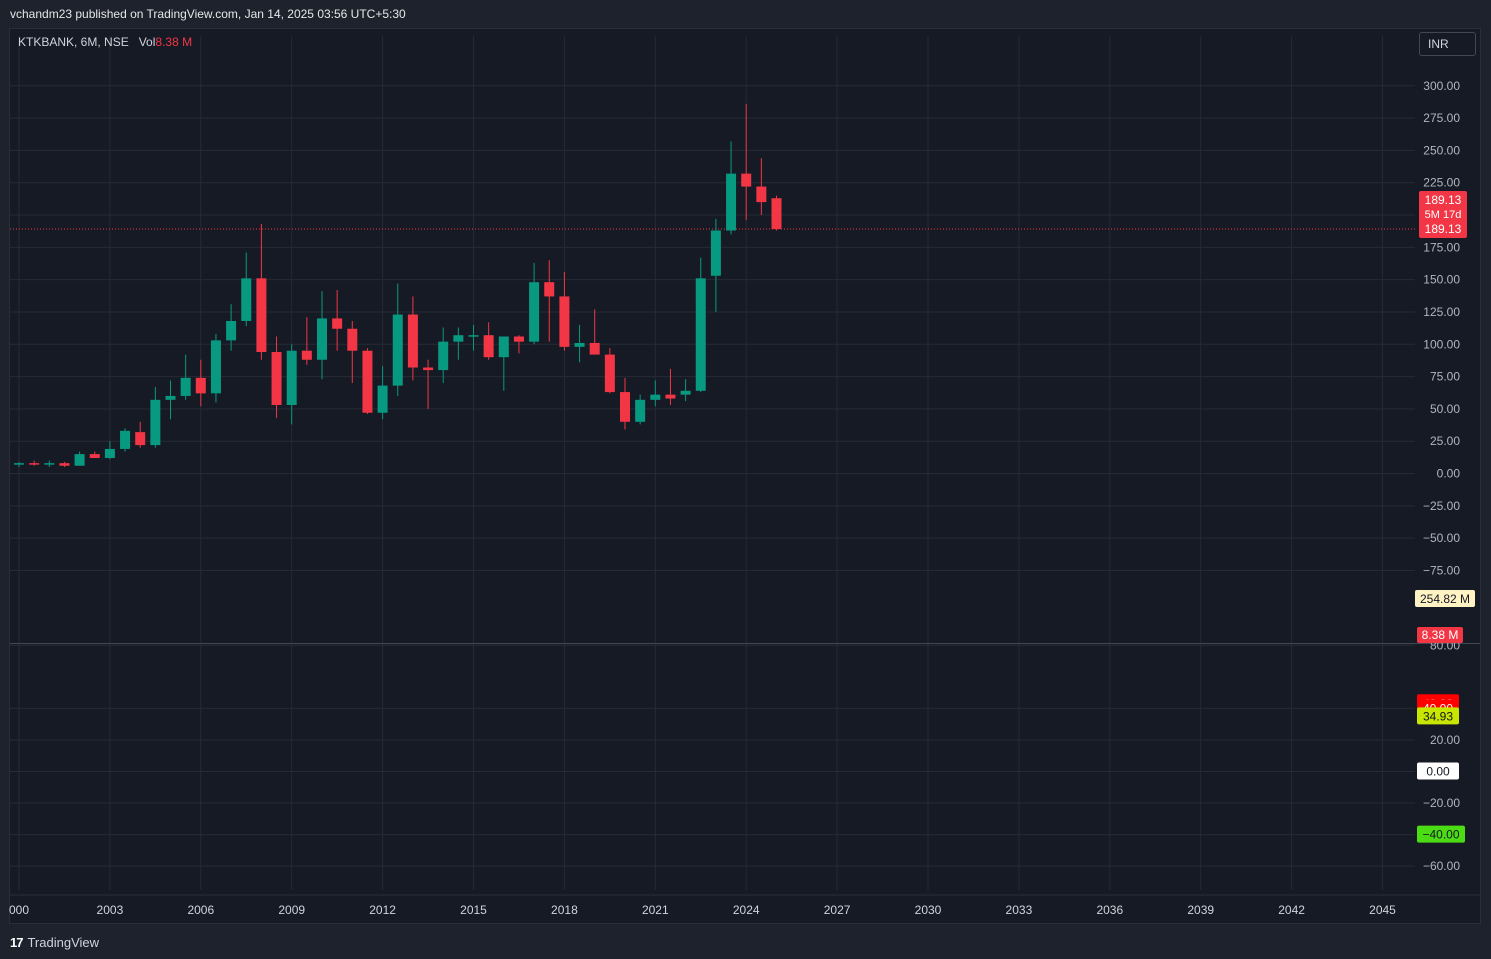 The image size is (1491, 959). Describe the element at coordinates (1441, 312) in the screenshot. I see `price-tick-label: 125.00` at that location.